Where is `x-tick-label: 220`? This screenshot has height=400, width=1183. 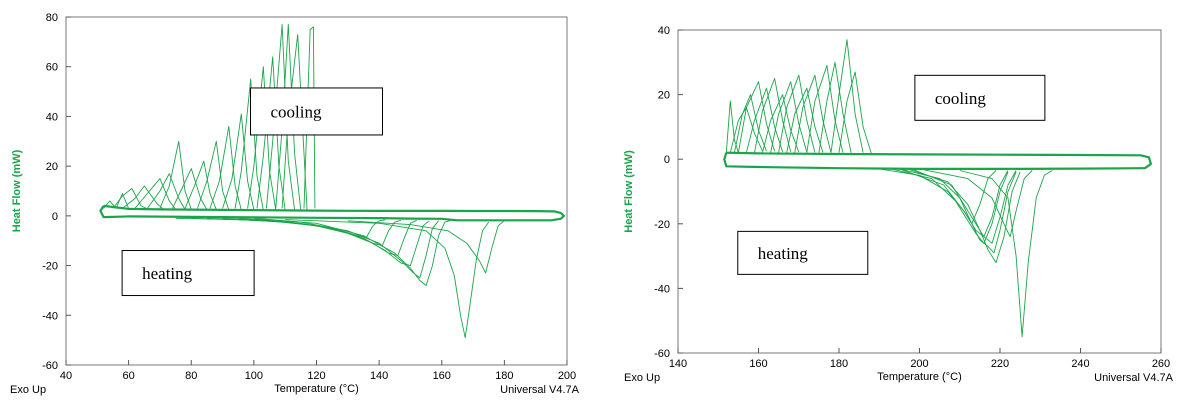
x-tick-label: 220 is located at coordinates (1000, 364).